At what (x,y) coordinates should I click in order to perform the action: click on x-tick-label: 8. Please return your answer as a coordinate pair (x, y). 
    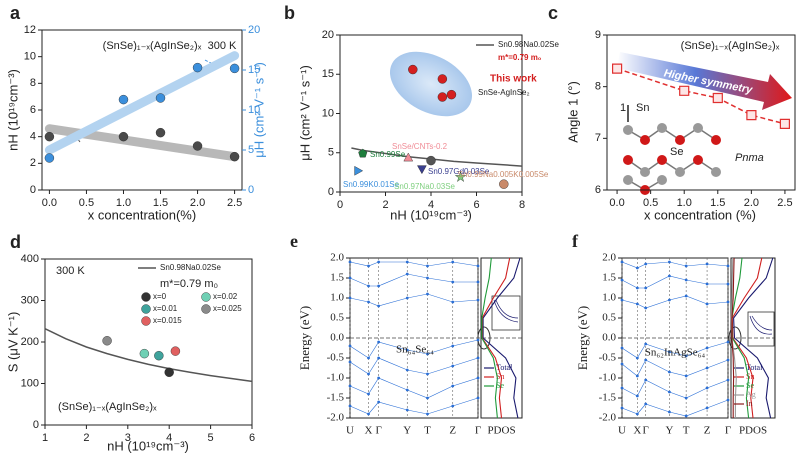
    Looking at the image, I should click on (522, 205).